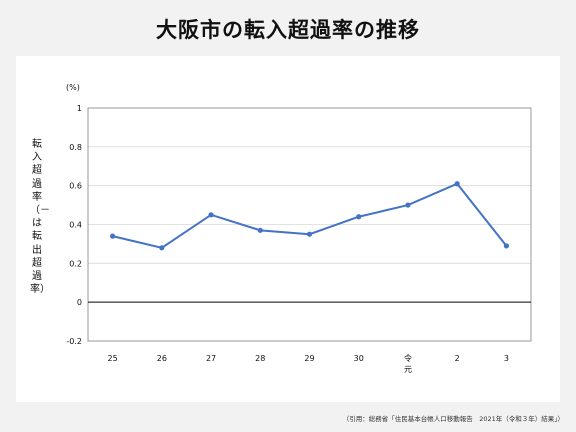  Describe the element at coordinates (359, 358) in the screenshot. I see `x-tick-label: 30` at that location.